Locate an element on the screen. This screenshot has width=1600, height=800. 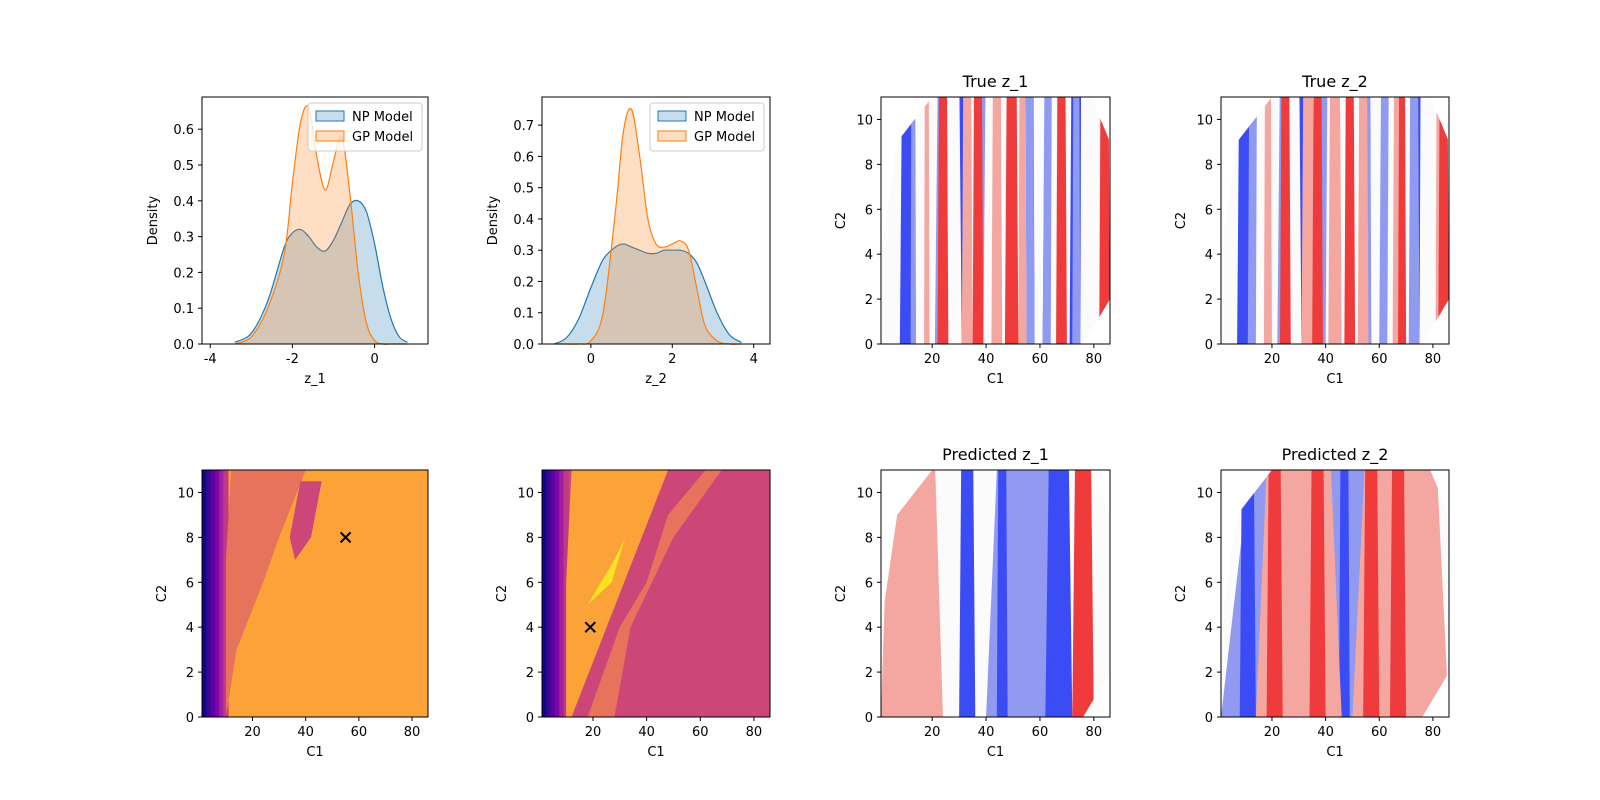
y-tick-label: 0.7 is located at coordinates (523, 126).